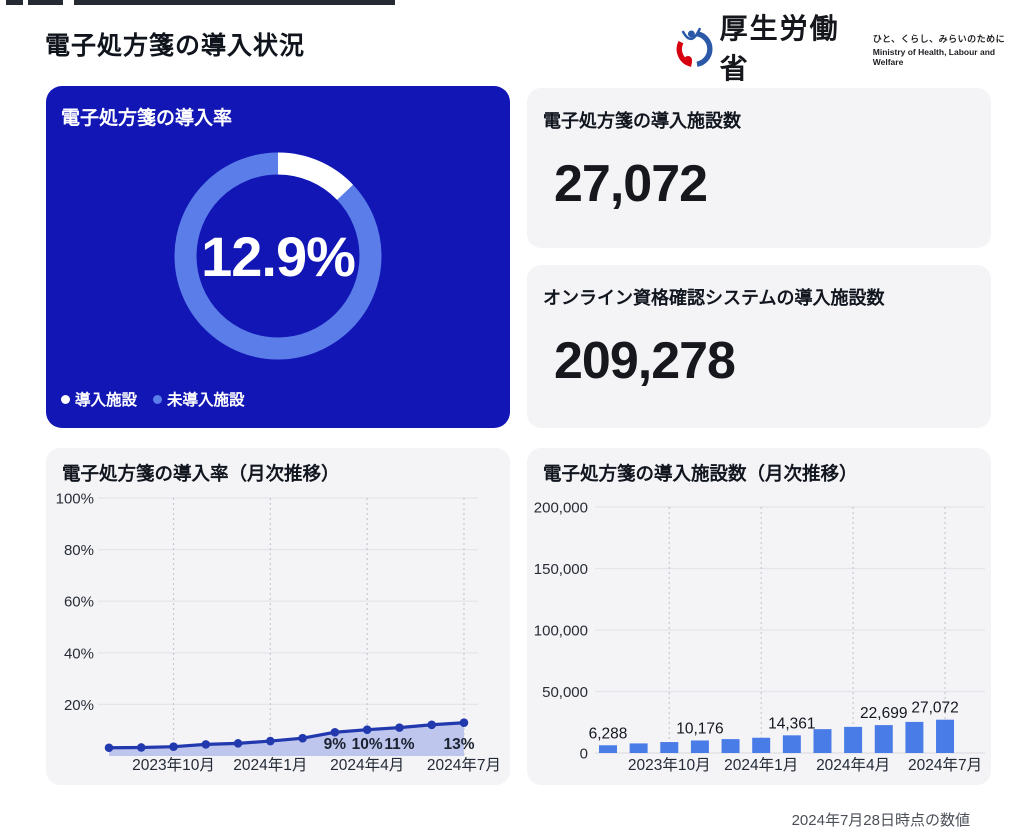 This screenshot has height=840, width=1023. Describe the element at coordinates (561, 569) in the screenshot. I see `y-axis-label: 150,000` at that location.